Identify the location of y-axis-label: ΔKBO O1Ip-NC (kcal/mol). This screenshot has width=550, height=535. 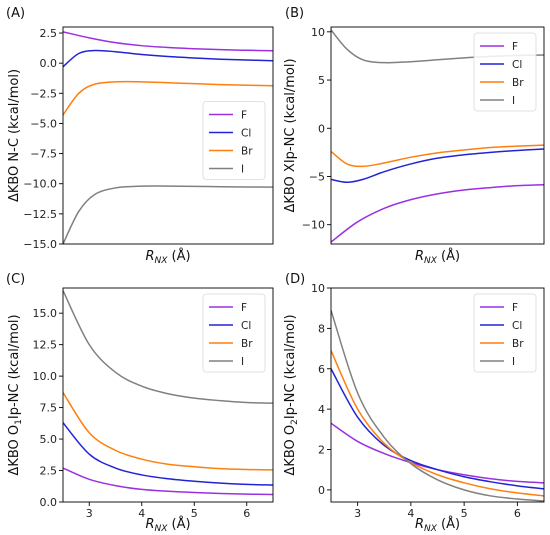
(15, 394).